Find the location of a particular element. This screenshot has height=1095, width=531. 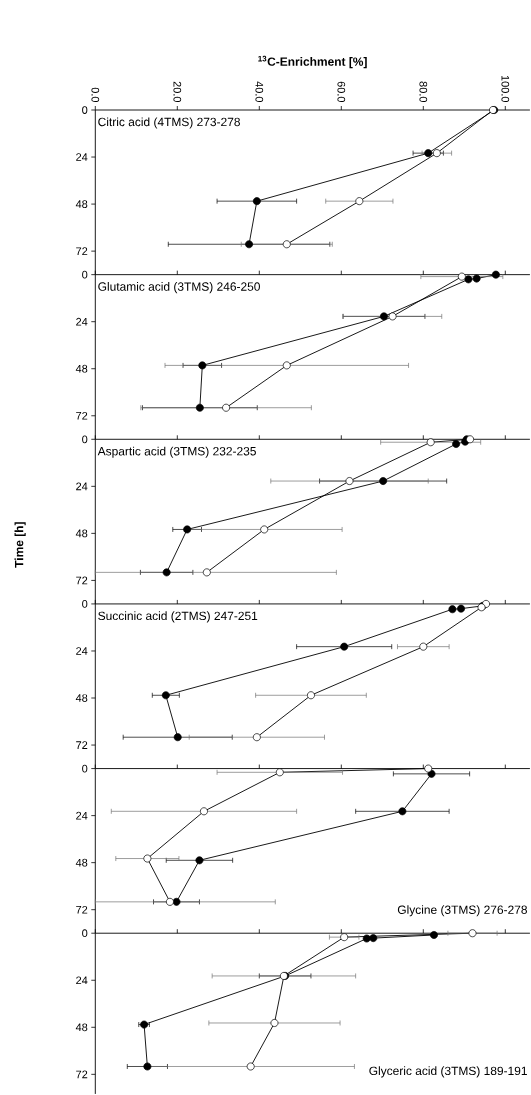

x-tick-label: 0.0 is located at coordinates (95, 95).